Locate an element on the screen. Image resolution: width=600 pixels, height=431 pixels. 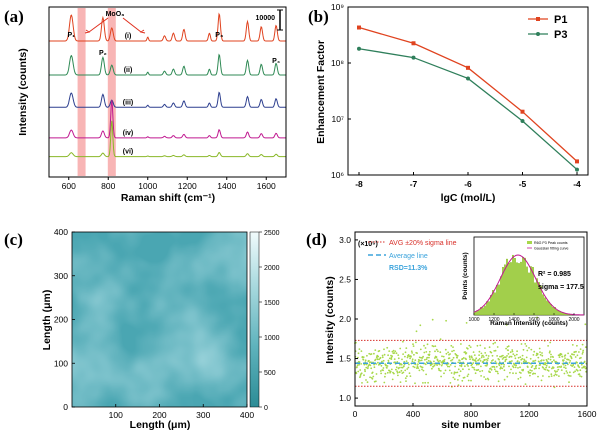
x-tick-label: 100 is located at coordinates (116, 415).